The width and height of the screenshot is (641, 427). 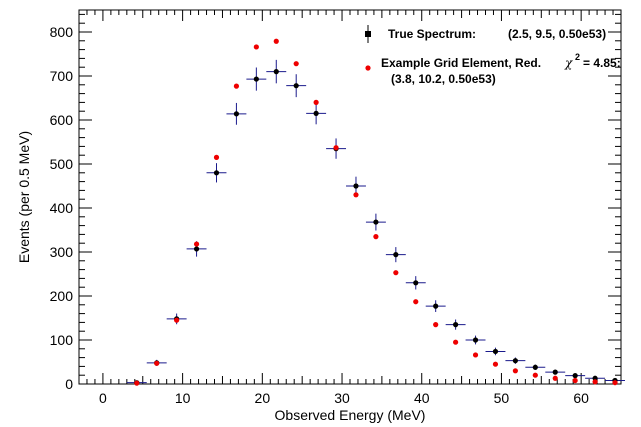 I want to click on legend-entry-true-spectrum: True Spectrum: (2.5, 9.5, 0.50e53), so click(x=485, y=34).